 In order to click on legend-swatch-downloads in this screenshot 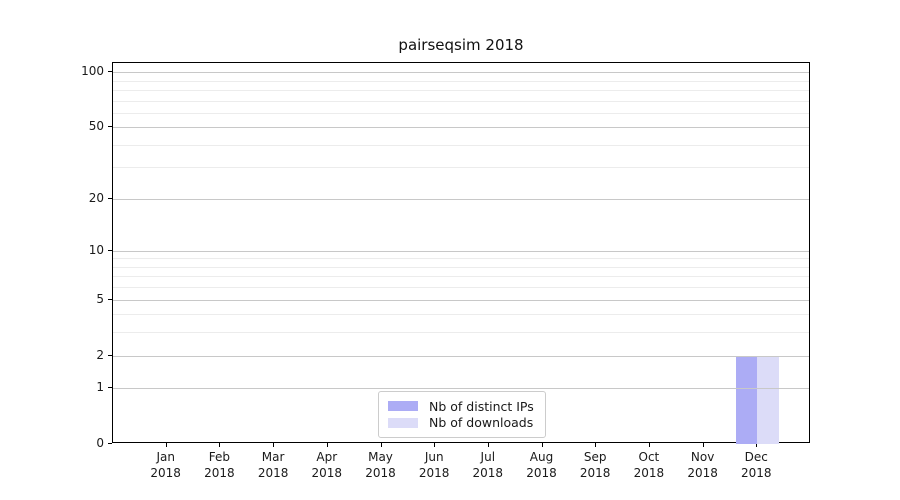, I will do `click(403, 422)`.